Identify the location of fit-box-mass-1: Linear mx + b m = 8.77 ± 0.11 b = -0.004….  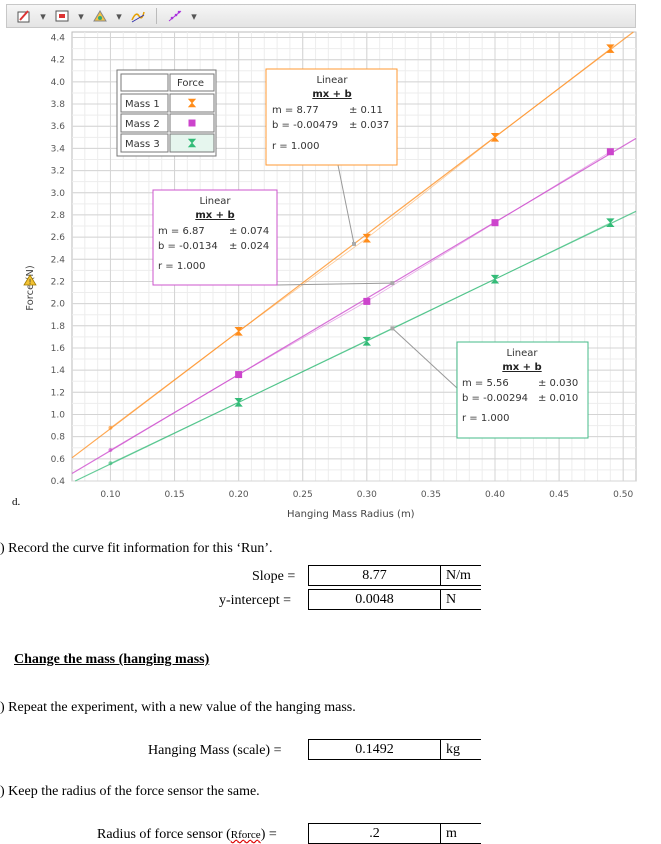
(331, 117).